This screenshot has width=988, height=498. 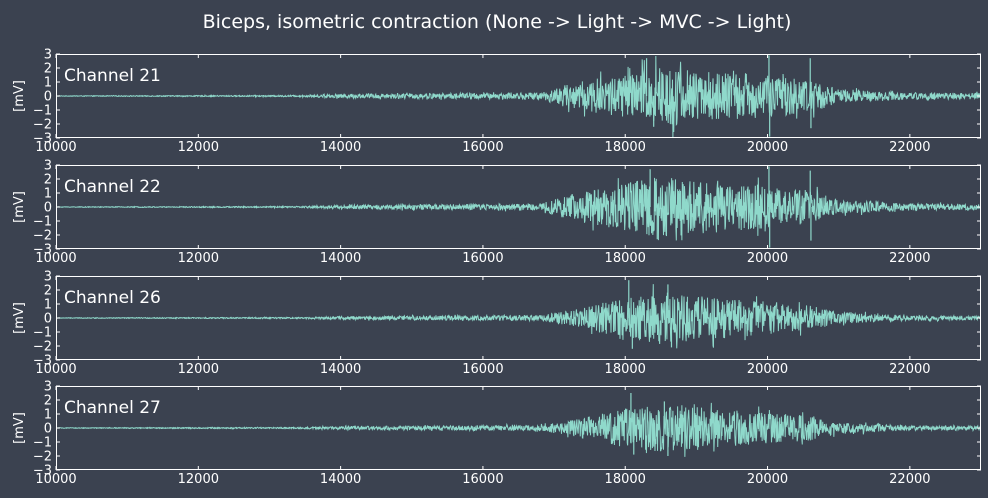 I want to click on channel-label: Channel 26, so click(x=112, y=298).